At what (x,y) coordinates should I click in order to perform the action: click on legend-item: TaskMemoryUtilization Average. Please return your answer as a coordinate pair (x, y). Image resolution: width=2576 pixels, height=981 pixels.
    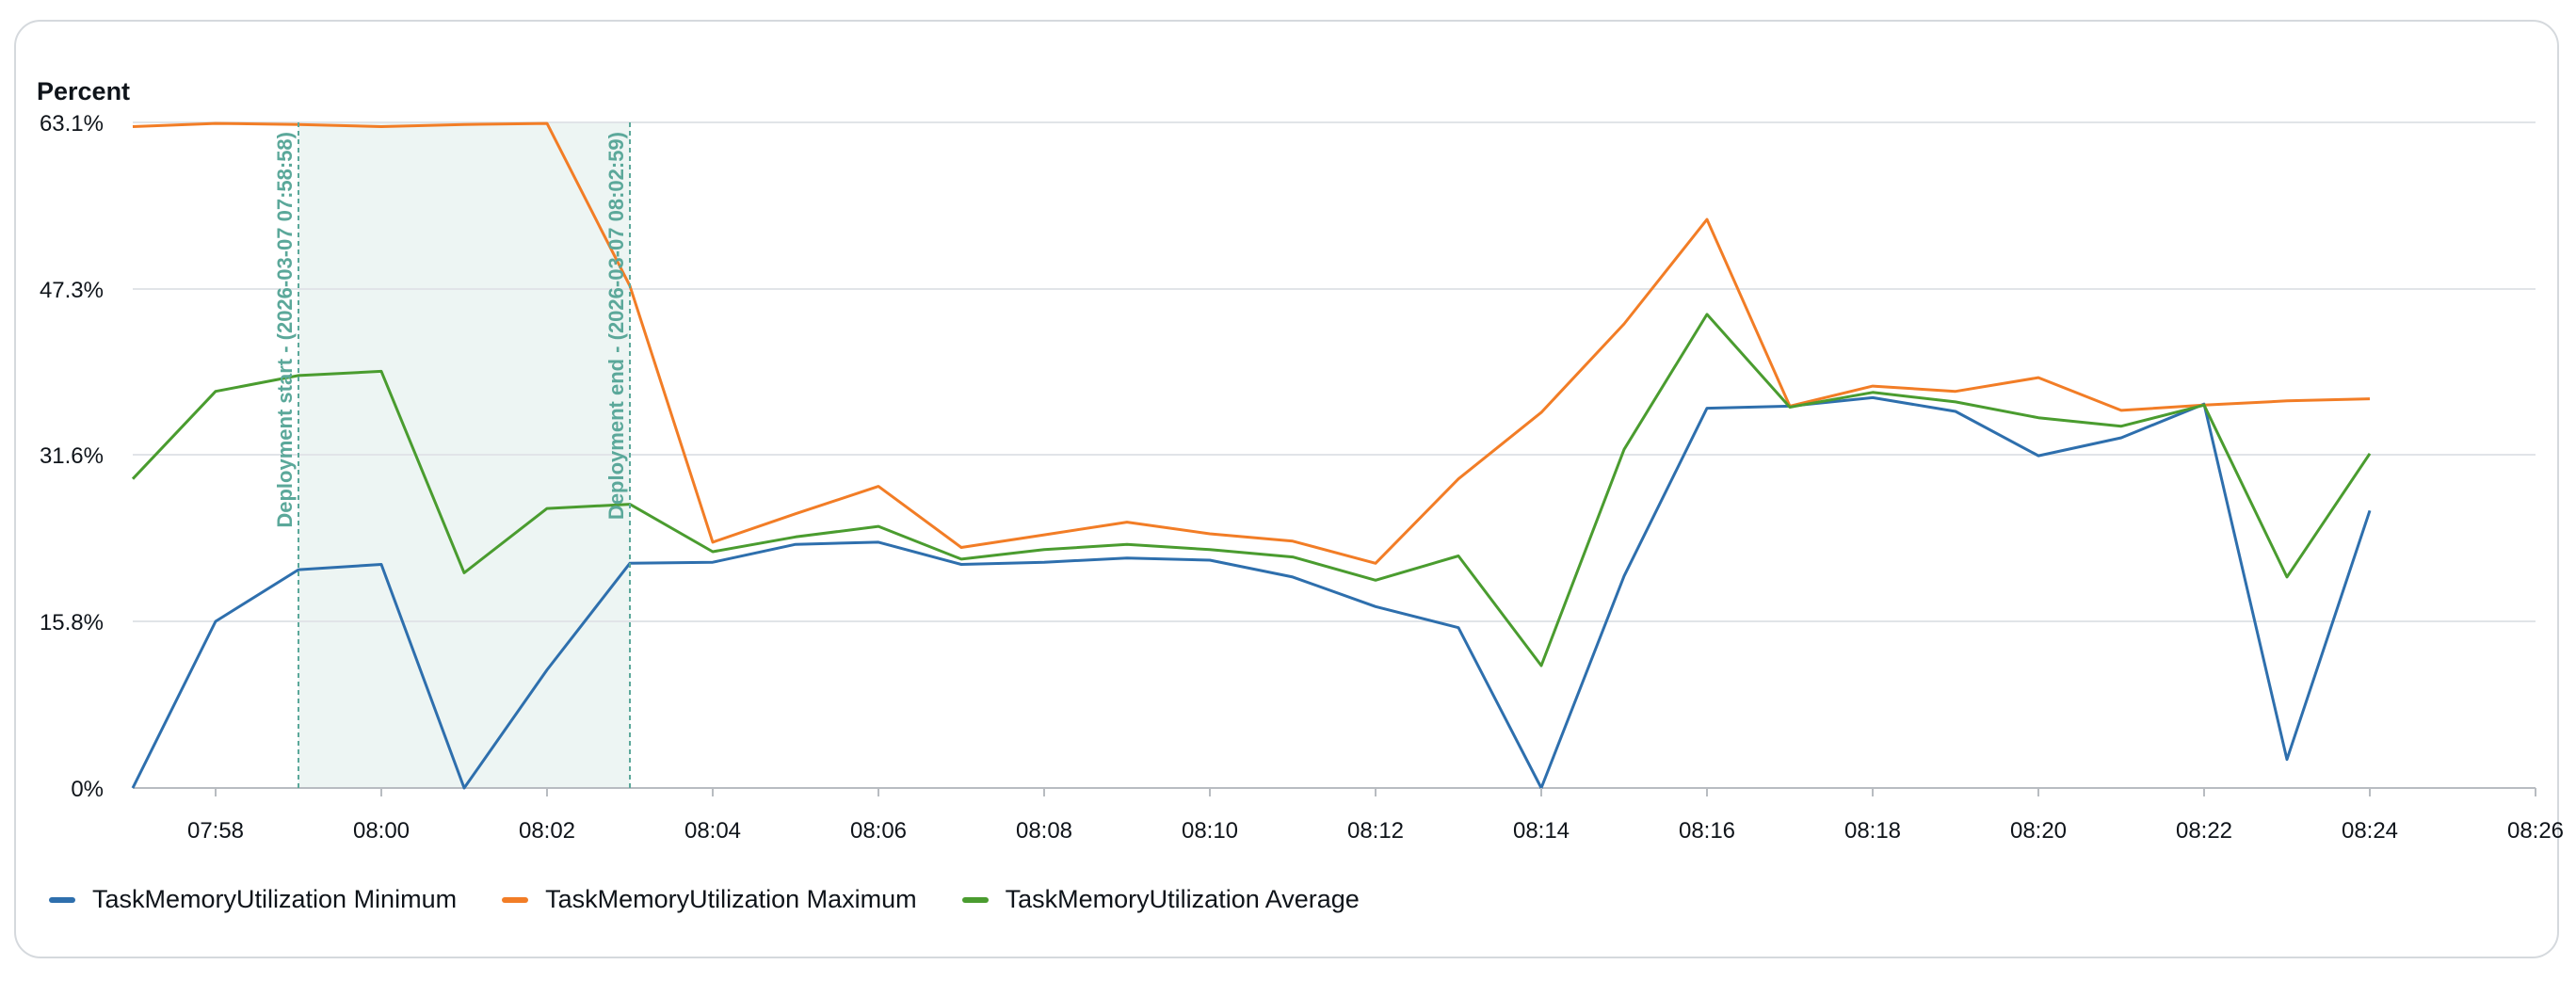
    Looking at the image, I should click on (1160, 899).